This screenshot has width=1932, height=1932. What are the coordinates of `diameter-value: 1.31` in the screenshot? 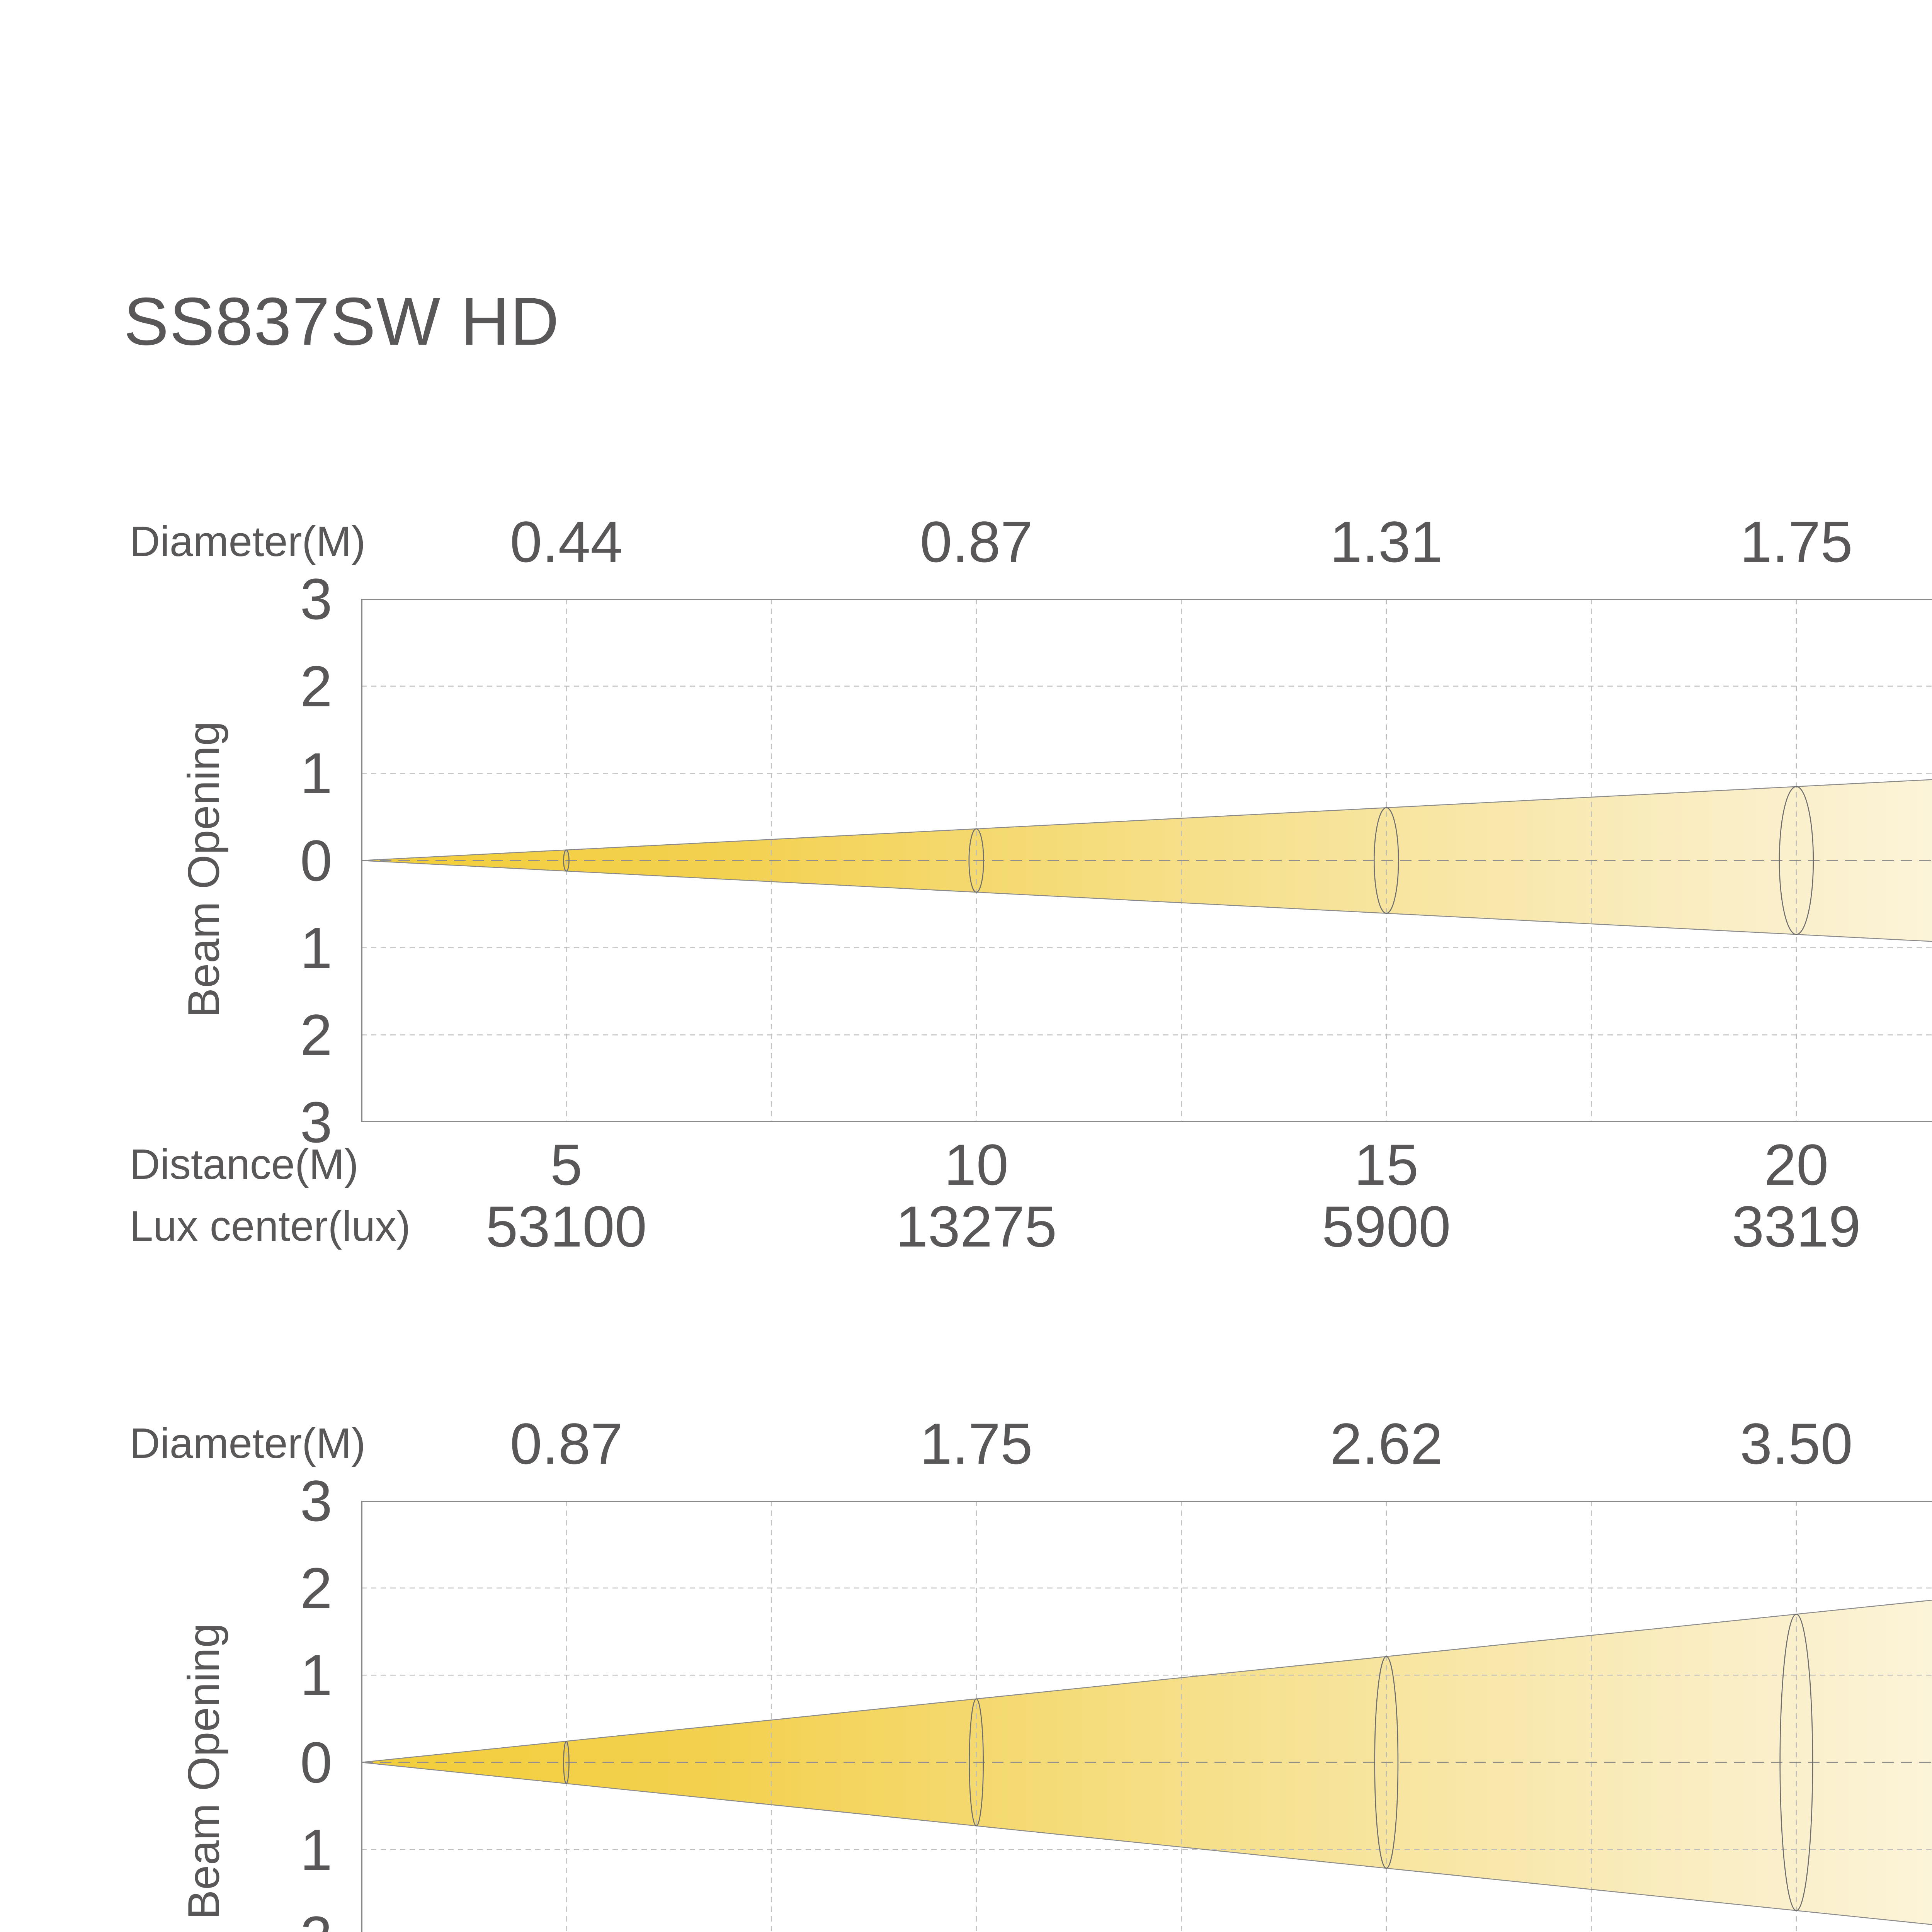 It's located at (1386, 542).